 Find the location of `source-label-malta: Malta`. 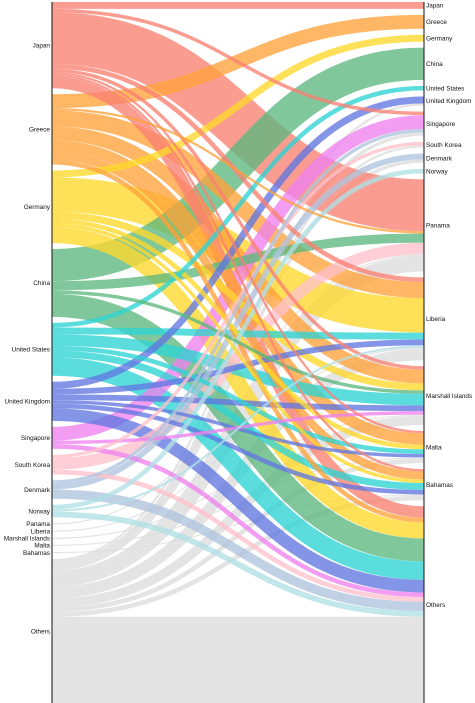

source-label-malta: Malta is located at coordinates (42, 546).